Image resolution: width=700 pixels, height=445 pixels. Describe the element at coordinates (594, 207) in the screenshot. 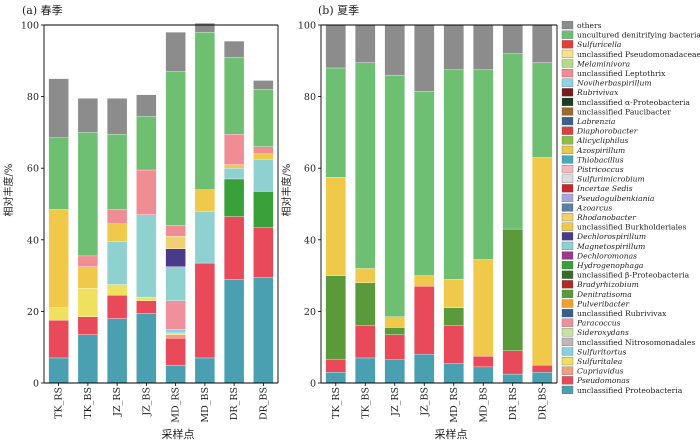

I see `legend-label: Azoarcus` at that location.